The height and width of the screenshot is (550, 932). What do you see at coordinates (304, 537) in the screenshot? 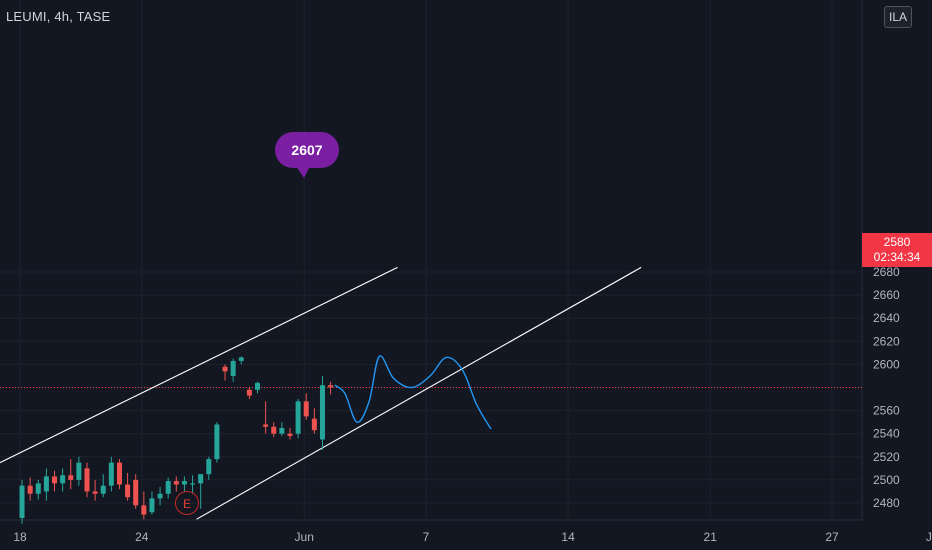
I see `x-tick-label: Jun` at bounding box center [304, 537].